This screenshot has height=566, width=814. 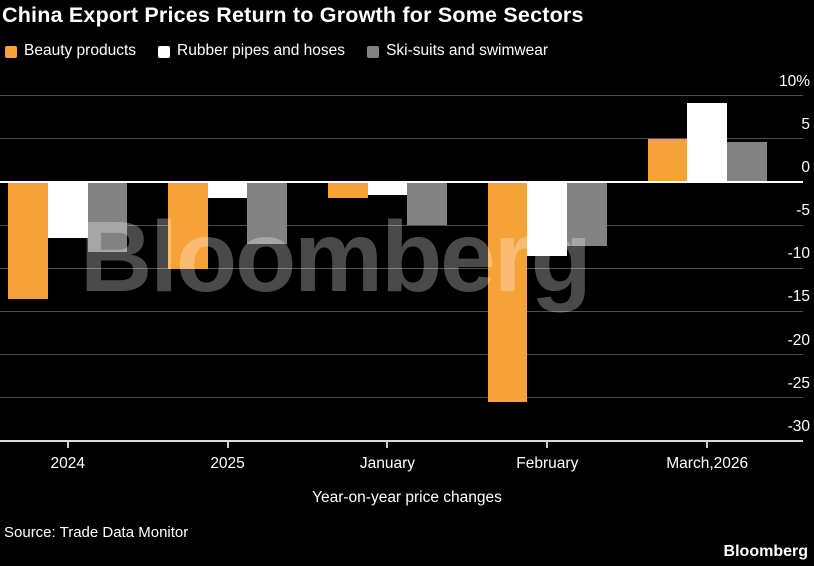 What do you see at coordinates (261, 50) in the screenshot?
I see `legend-label: Rubber pipes and hoses` at bounding box center [261, 50].